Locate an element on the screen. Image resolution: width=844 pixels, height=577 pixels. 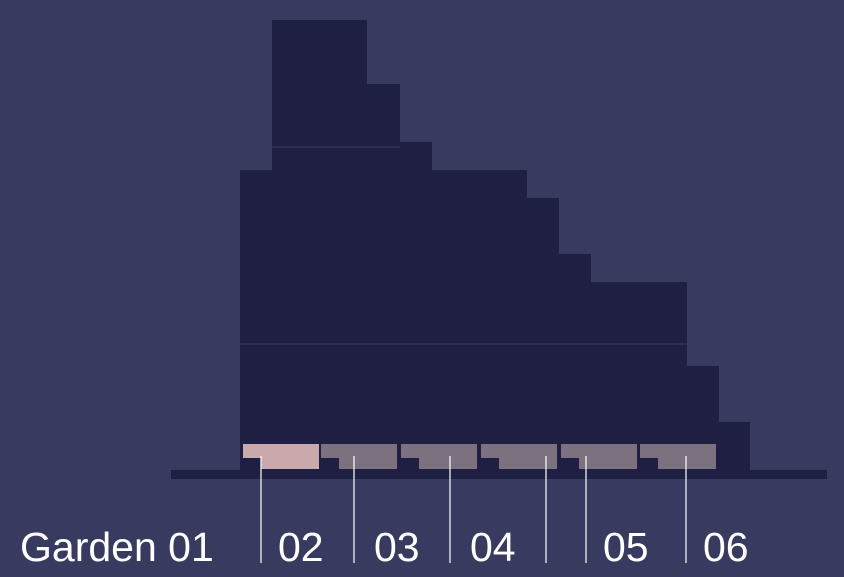
garden-number-06: 06 is located at coordinates (726, 547).